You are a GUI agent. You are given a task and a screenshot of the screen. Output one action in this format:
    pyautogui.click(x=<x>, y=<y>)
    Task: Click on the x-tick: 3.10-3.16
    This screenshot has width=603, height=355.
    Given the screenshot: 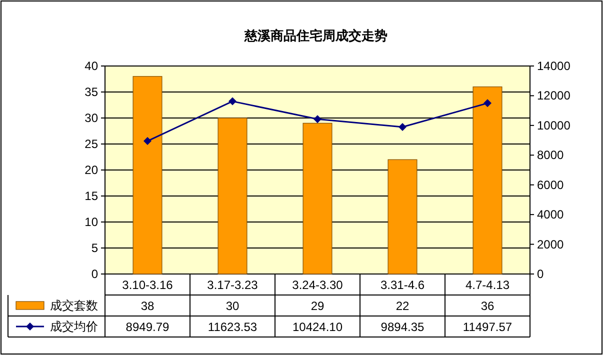 What is the action you would take?
    pyautogui.click(x=147, y=285)
    